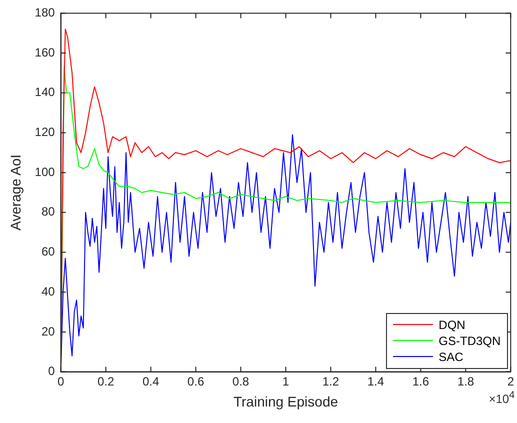 The height and width of the screenshot is (423, 517). What do you see at coordinates (465, 381) in the screenshot?
I see `x-tick-label: 1.8` at bounding box center [465, 381].